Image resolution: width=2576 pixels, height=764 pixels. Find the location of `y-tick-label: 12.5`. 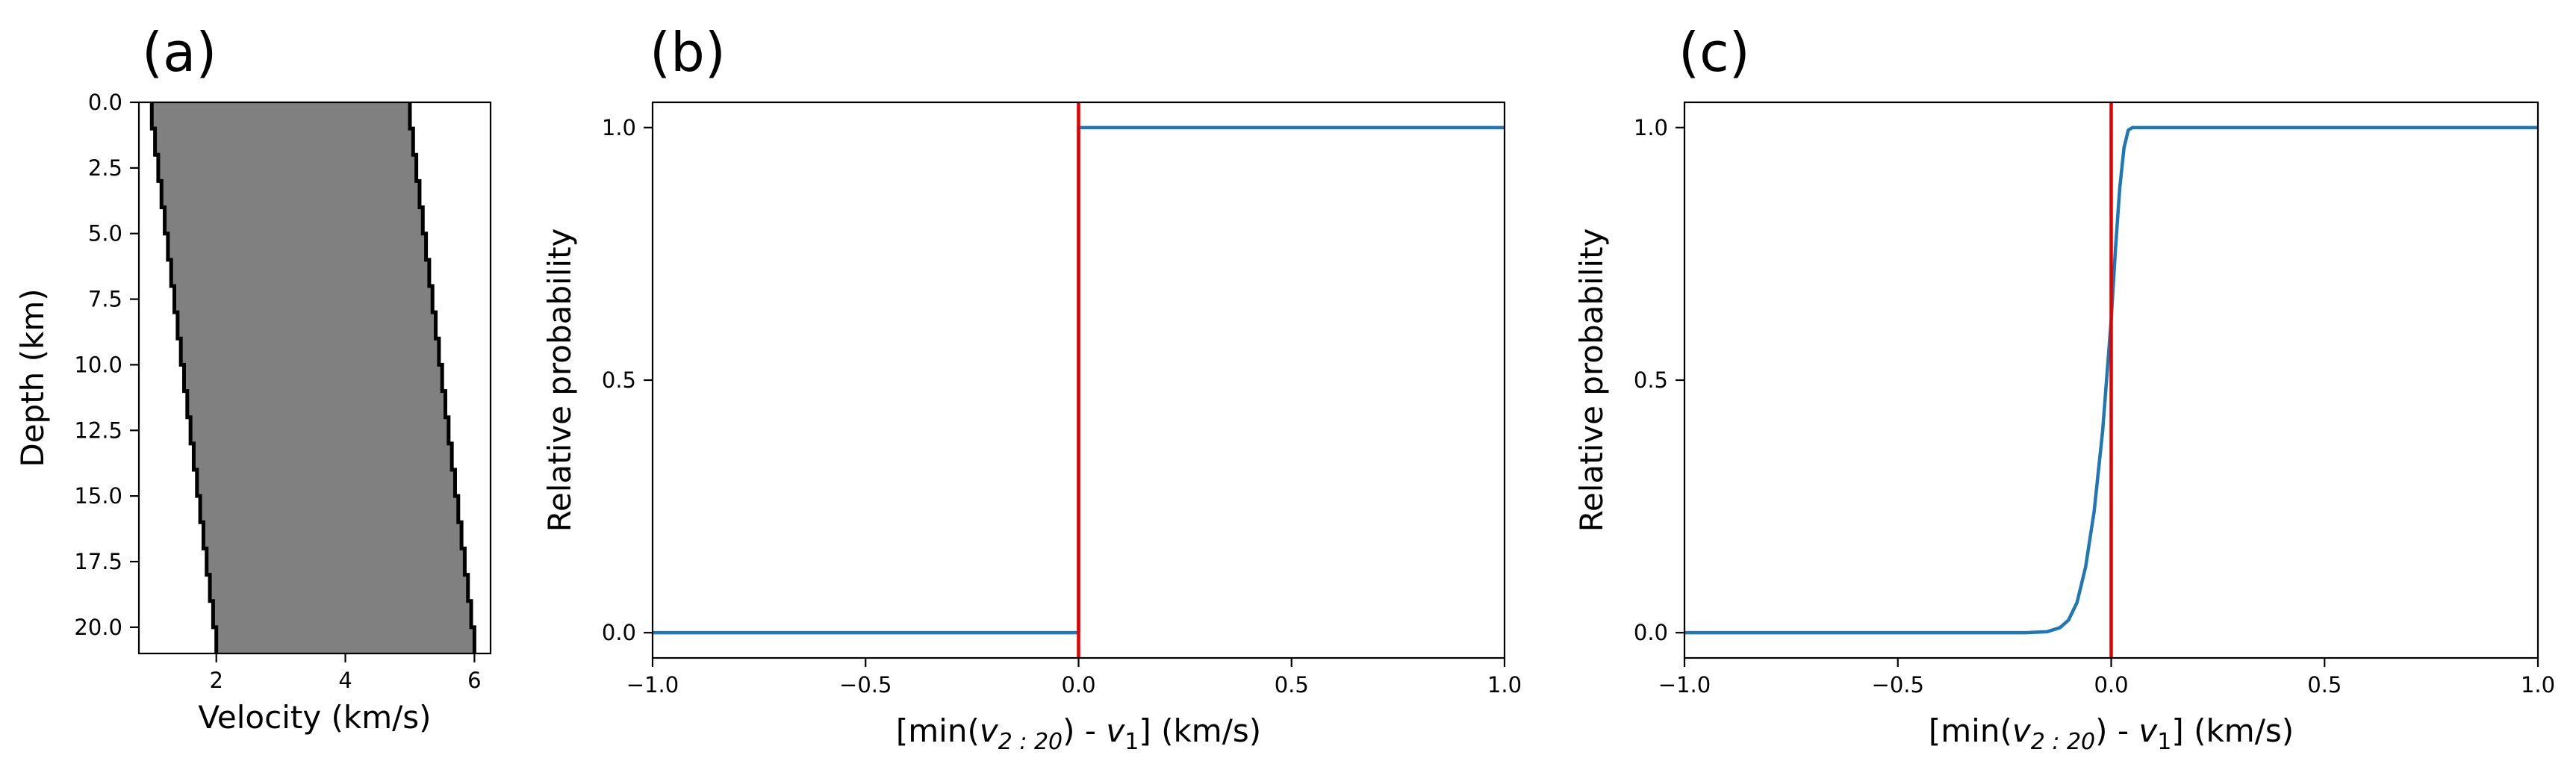

y-tick-label: 12.5 is located at coordinates (98, 430).